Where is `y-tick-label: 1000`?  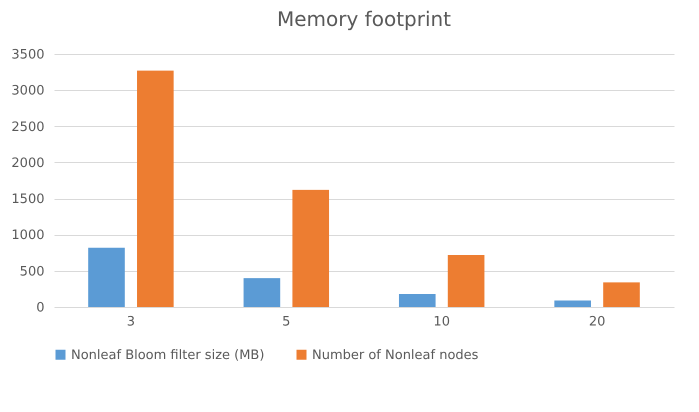 y-tick-label: 1000 is located at coordinates (27, 236).